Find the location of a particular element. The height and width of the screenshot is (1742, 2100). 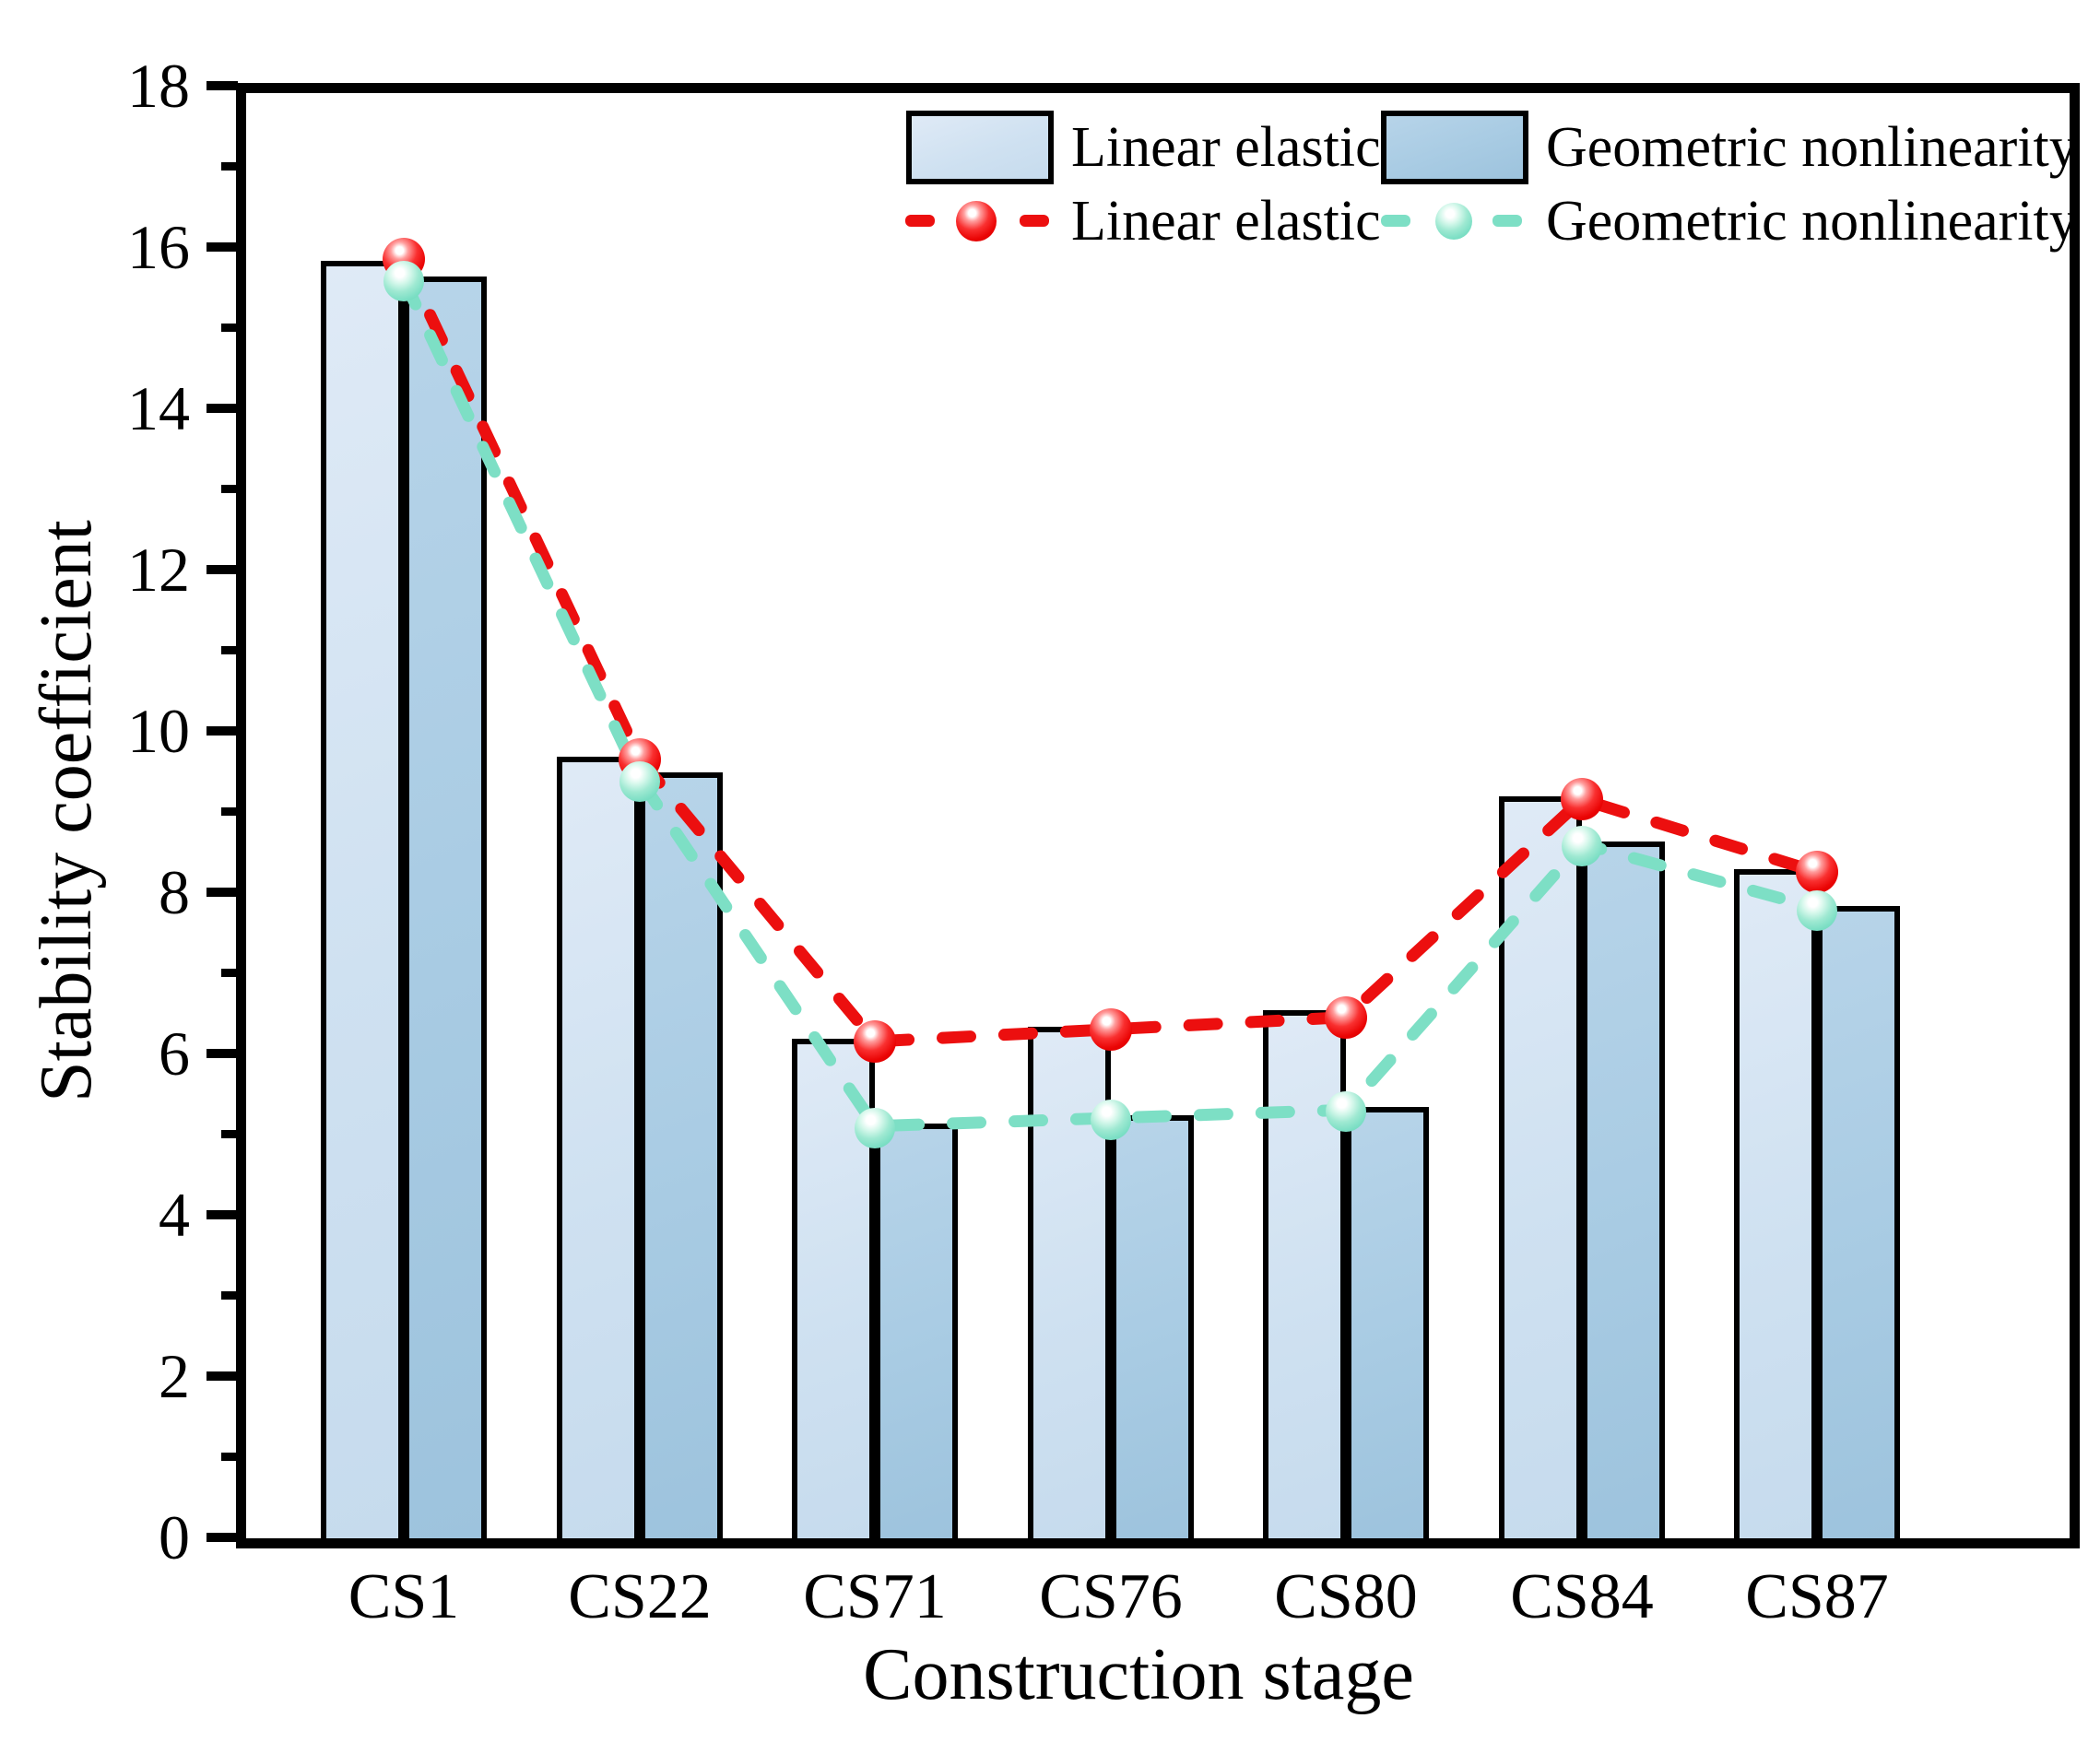

bar-linear-elastic-CS22 is located at coordinates (598, 1150).